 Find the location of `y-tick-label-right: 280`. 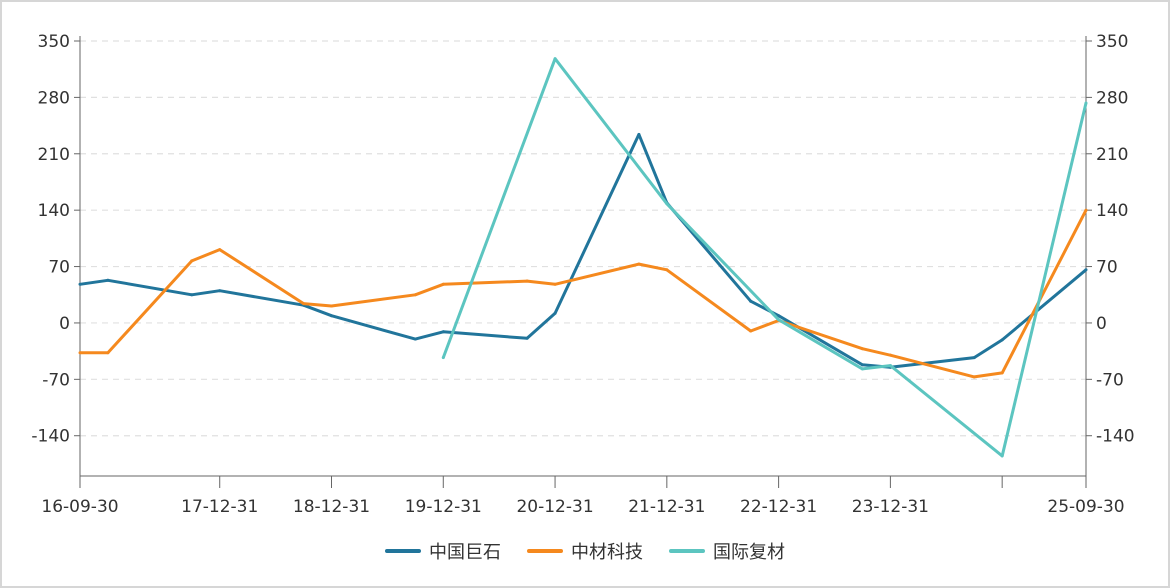

y-tick-label-right: 280 is located at coordinates (1112, 98).